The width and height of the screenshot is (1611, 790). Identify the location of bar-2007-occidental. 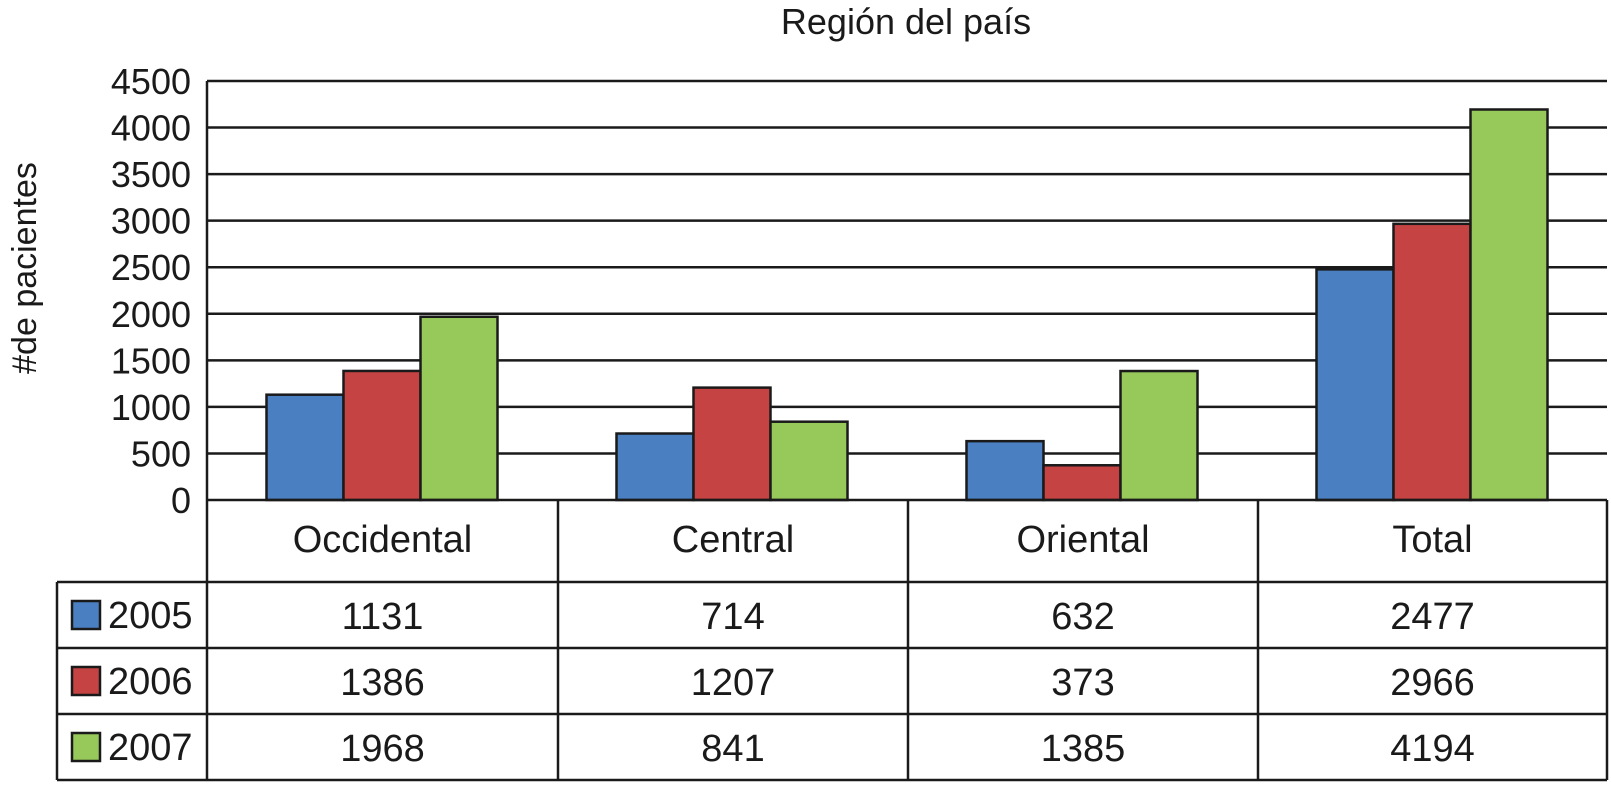
(459, 408).